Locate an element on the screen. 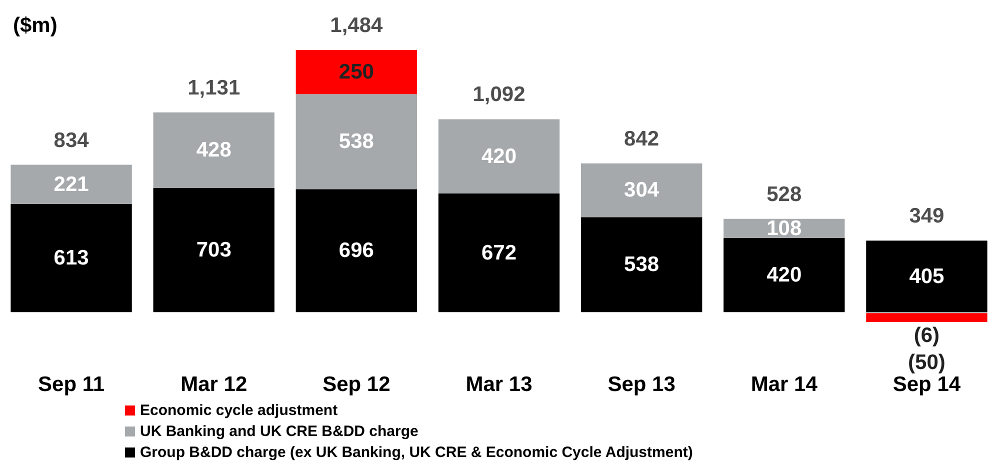 Image resolution: width=998 pixels, height=468 pixels. total-label: 1,131 is located at coordinates (214, 88).